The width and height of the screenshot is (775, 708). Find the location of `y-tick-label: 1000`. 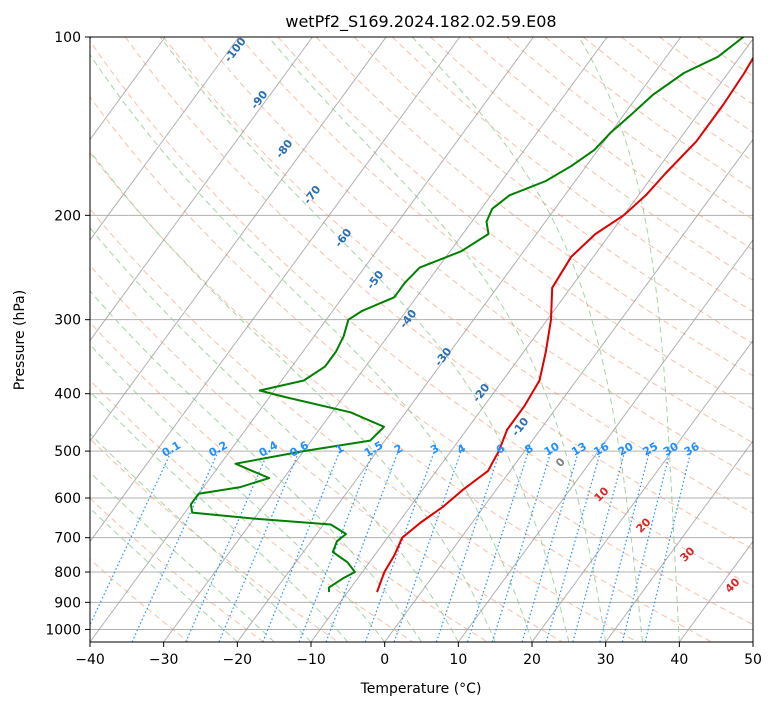

y-tick-label: 1000 is located at coordinates (63, 630).